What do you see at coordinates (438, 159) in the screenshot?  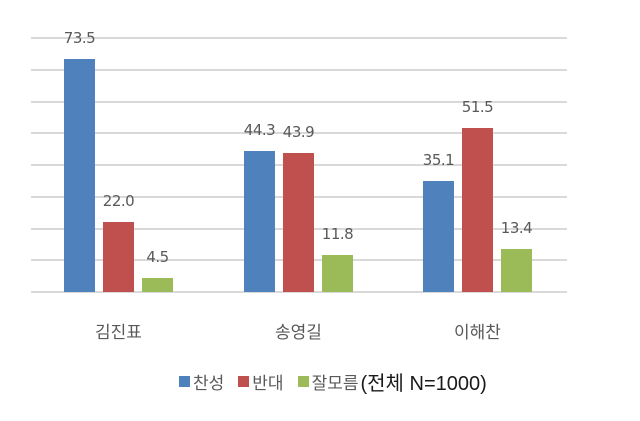 I see `data-label: 35.1` at bounding box center [438, 159].